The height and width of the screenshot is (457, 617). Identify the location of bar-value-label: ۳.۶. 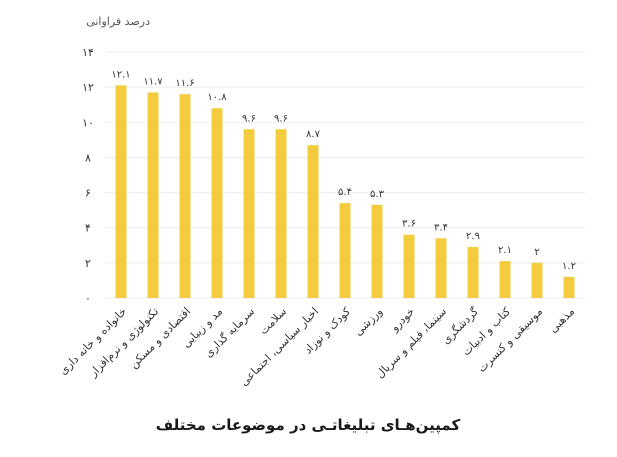
(409, 224).